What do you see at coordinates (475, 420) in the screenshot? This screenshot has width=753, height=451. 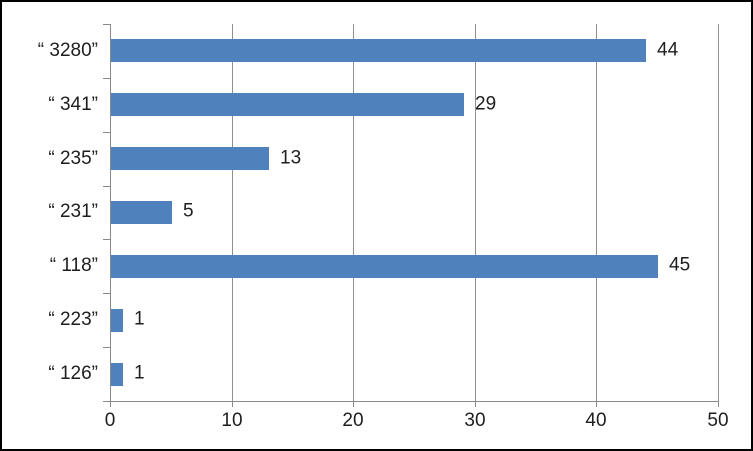 I see `value-axis-tick-label: 30` at bounding box center [475, 420].